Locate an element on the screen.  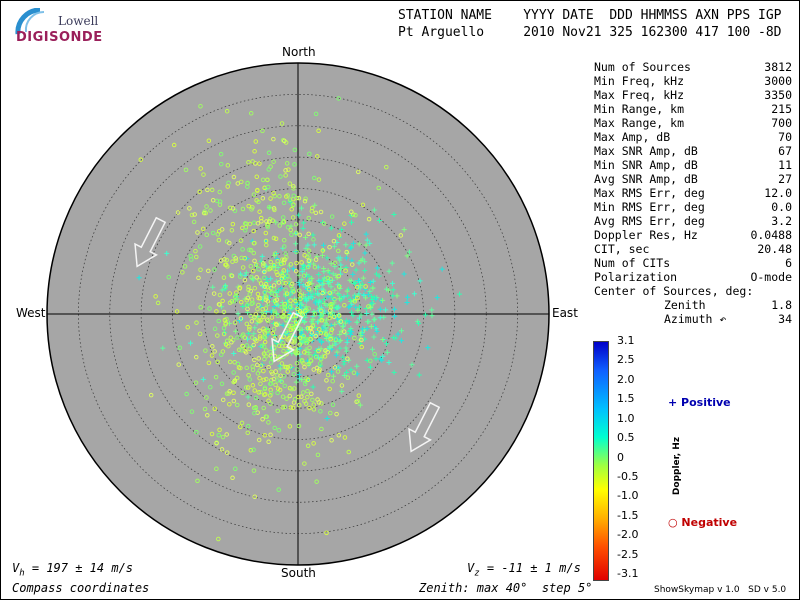
direction-south-label: South is located at coordinates (298, 573).